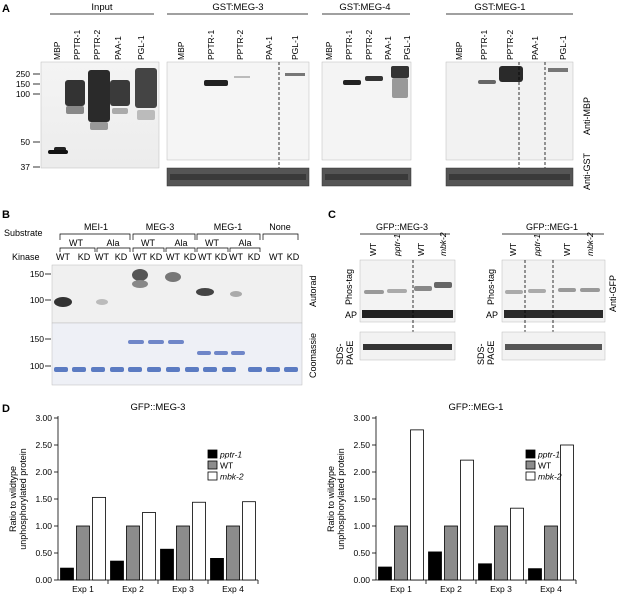  What do you see at coordinates (407, 310) in the screenshot?
I see `blot-c-meg3` at bounding box center [407, 310].